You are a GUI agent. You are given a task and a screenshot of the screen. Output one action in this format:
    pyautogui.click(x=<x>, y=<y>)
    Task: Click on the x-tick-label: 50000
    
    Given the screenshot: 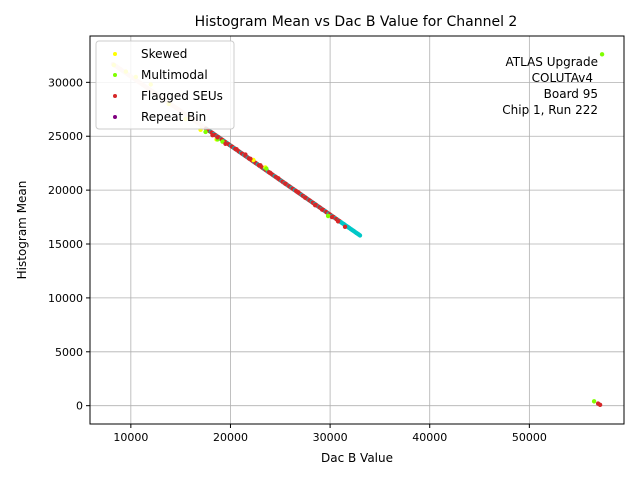 What is the action you would take?
    pyautogui.click(x=529, y=437)
    